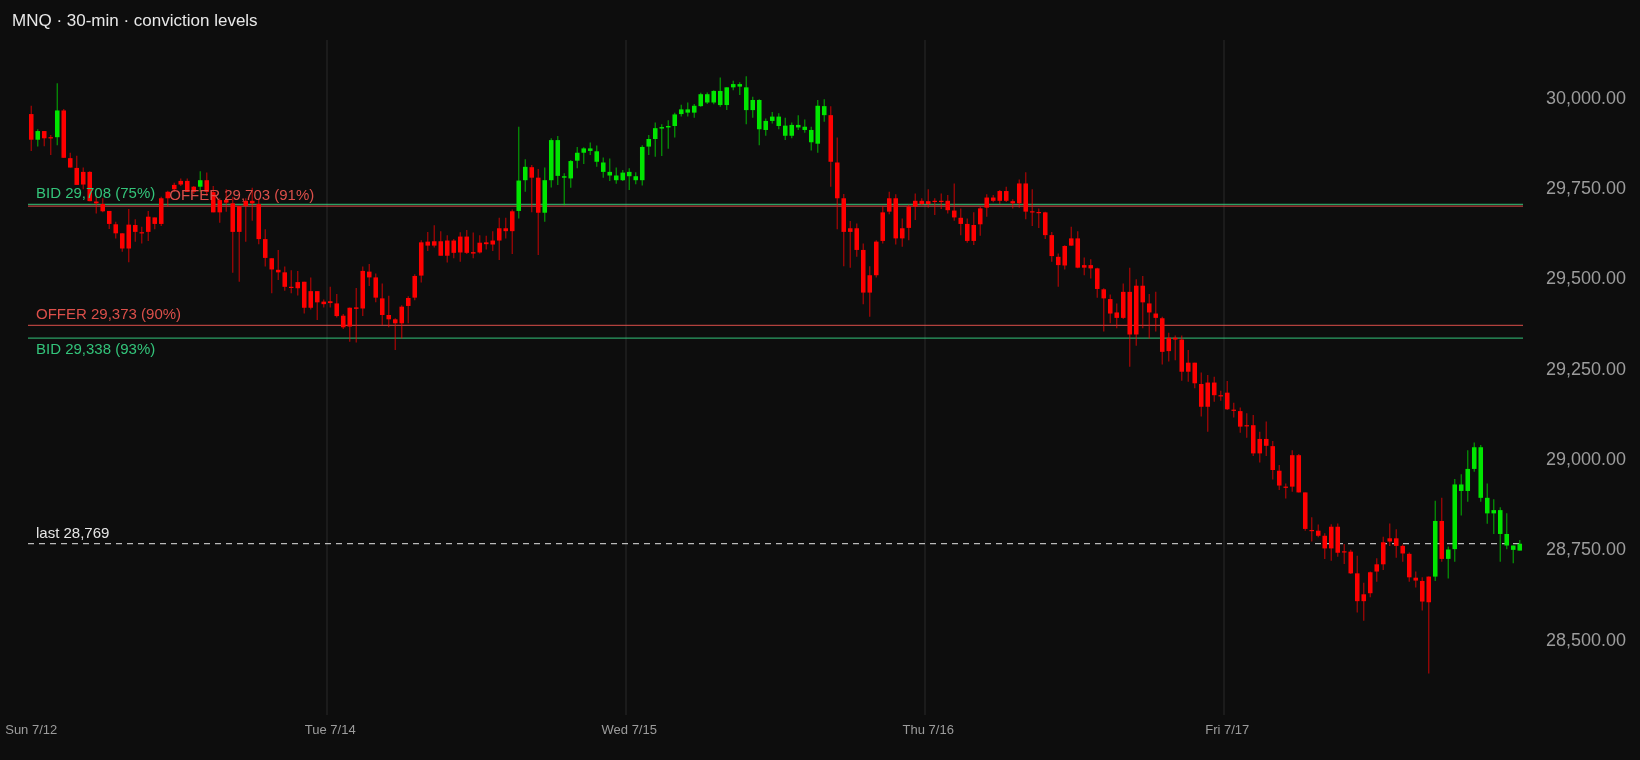 The height and width of the screenshot is (760, 1640). What do you see at coordinates (1585, 639) in the screenshot?
I see `y-tick-label: 28,500.00` at bounding box center [1585, 639].